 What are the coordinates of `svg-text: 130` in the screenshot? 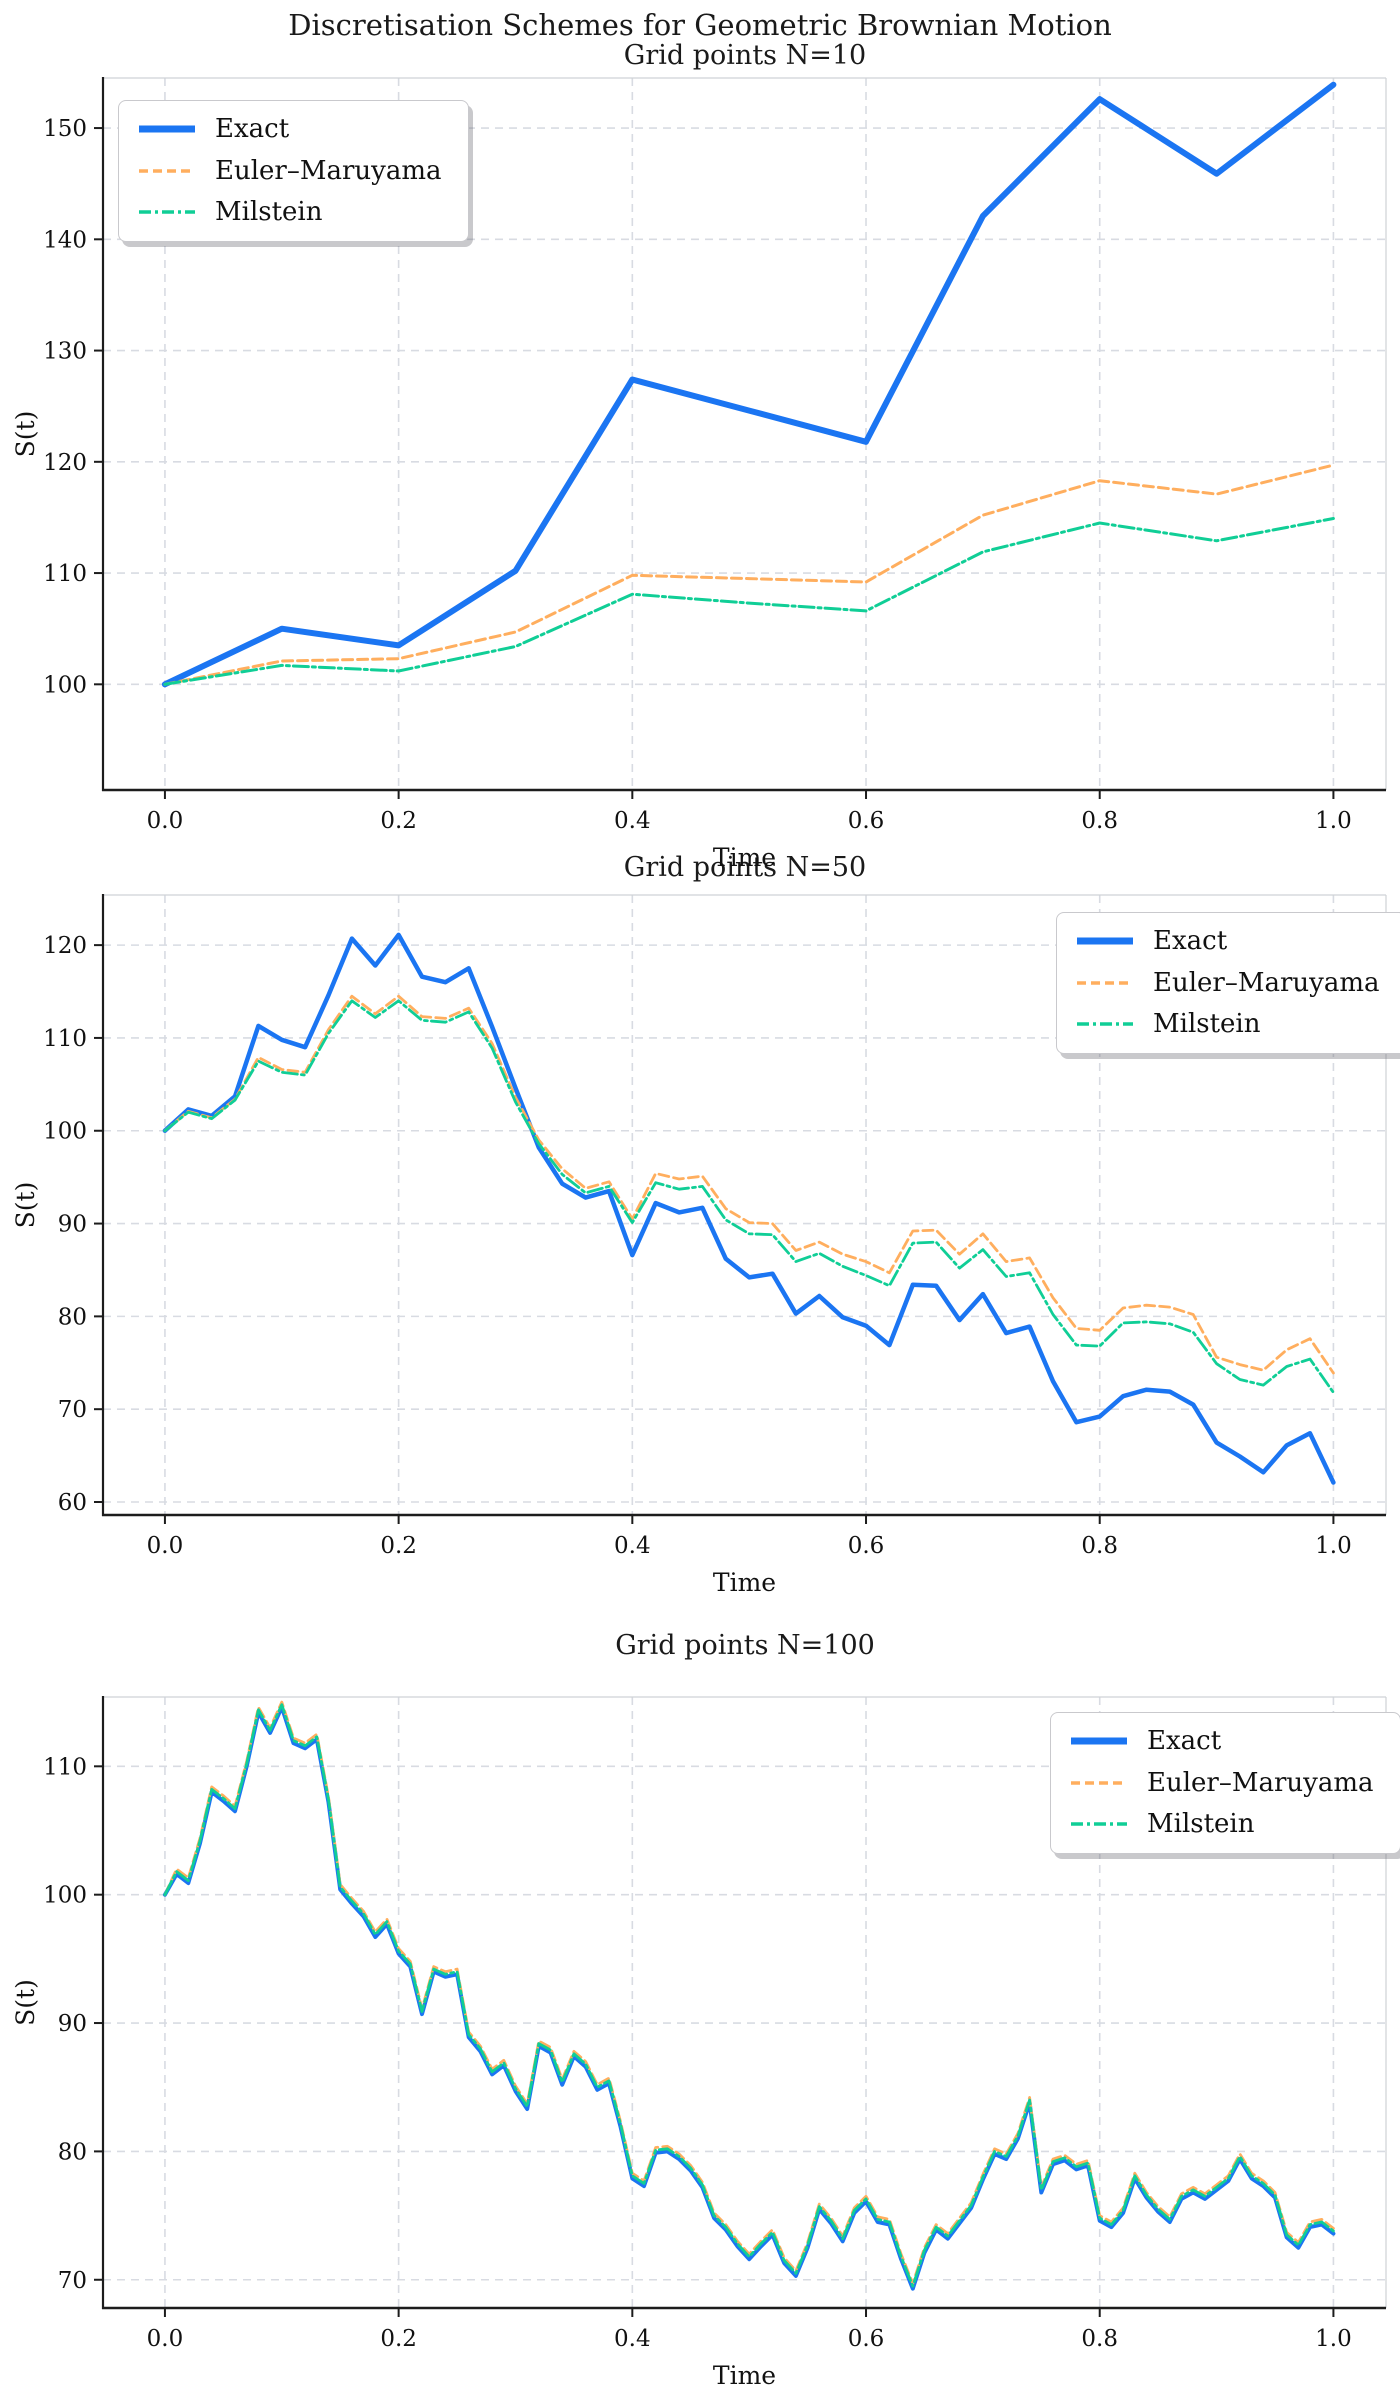 It's located at (65, 352).